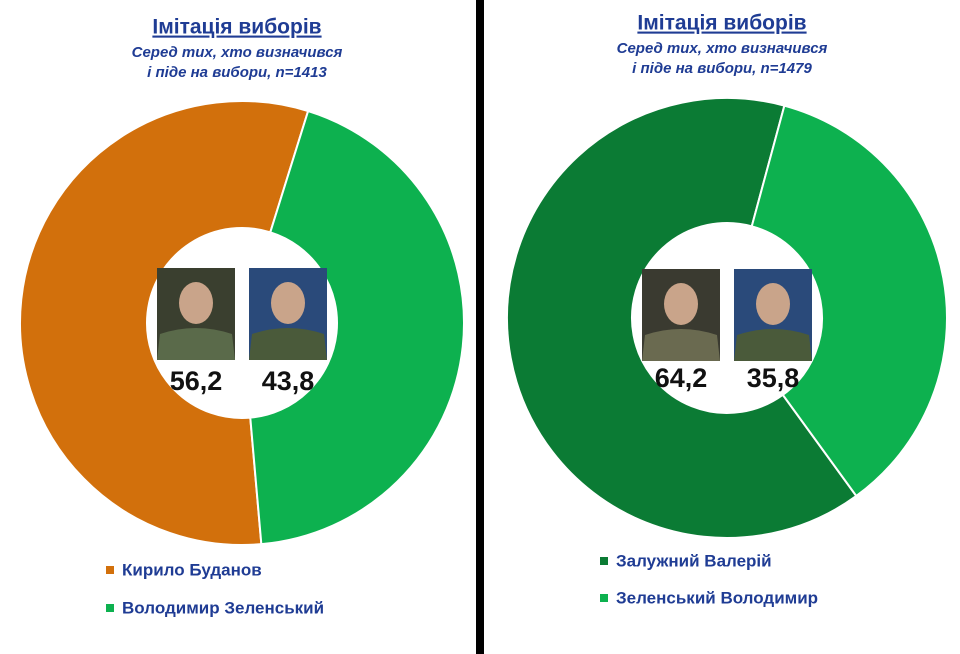  I want to click on chart-subtitle: і піде на вибори, n=1413, so click(237, 72).